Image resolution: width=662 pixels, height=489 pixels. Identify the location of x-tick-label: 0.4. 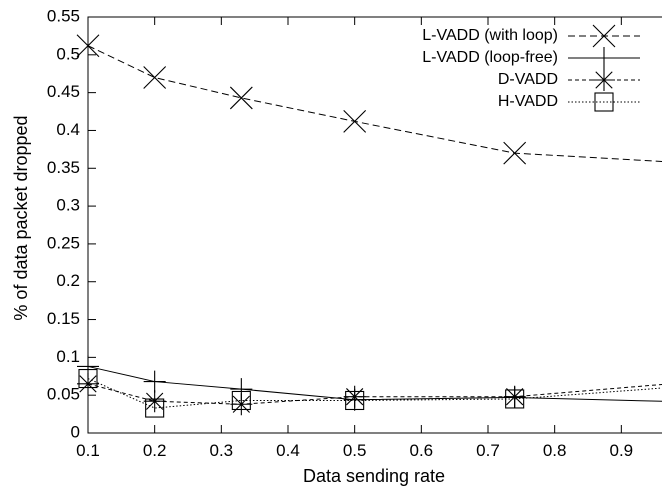
(288, 450).